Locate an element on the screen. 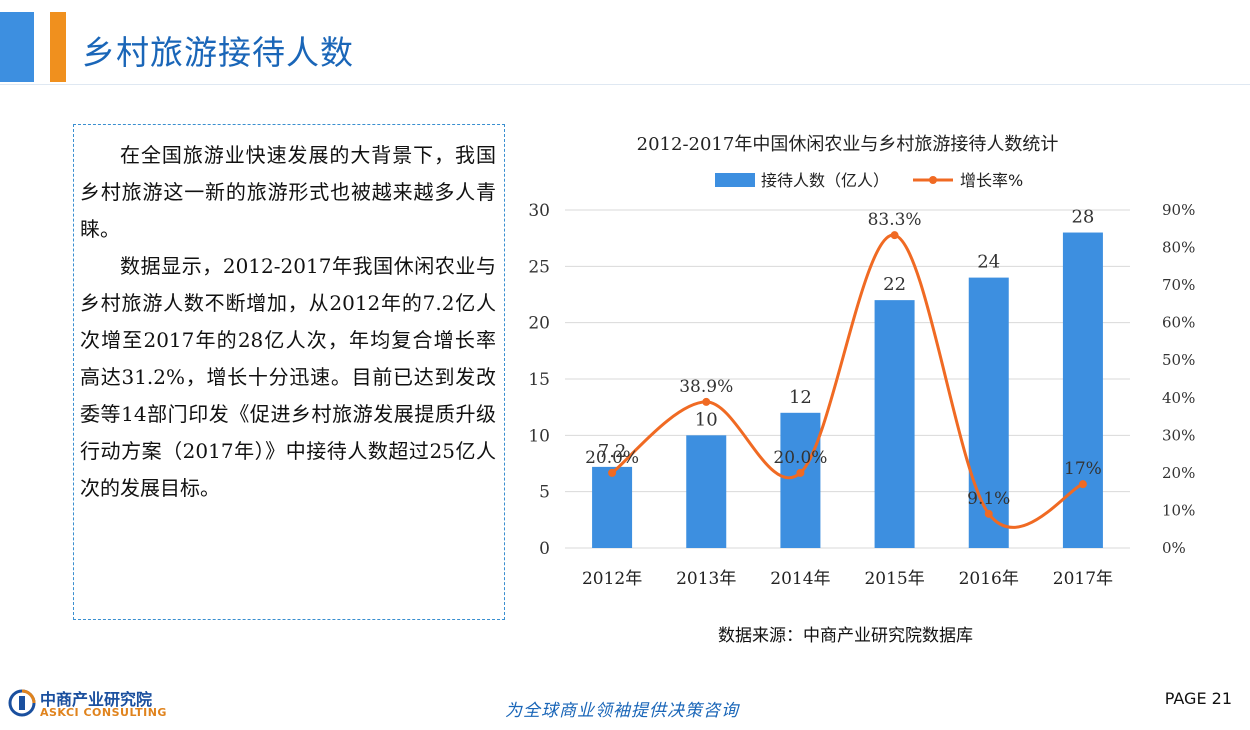 Image resolution: width=1250 pixels, height=730 pixels. y2-tick-label: 10% is located at coordinates (1178, 510).